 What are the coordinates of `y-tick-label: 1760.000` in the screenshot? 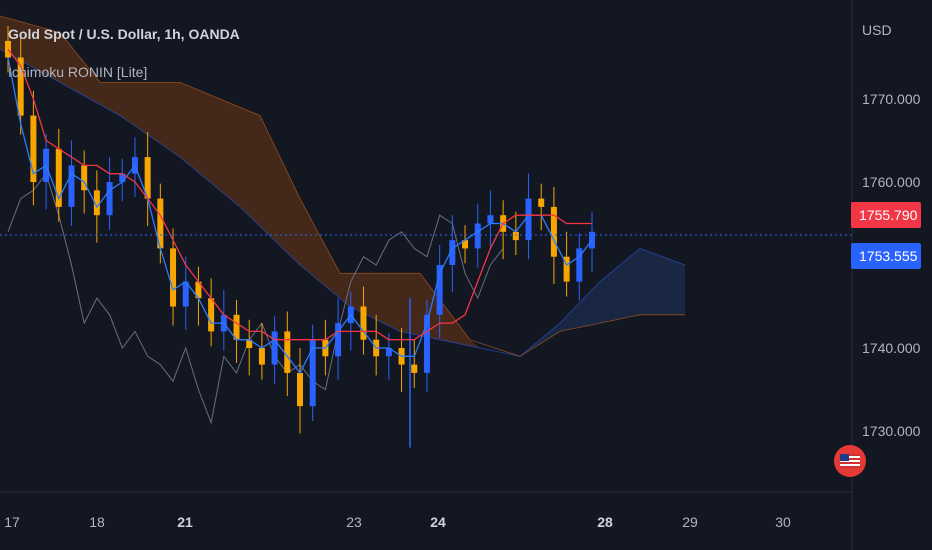 It's located at (891, 182).